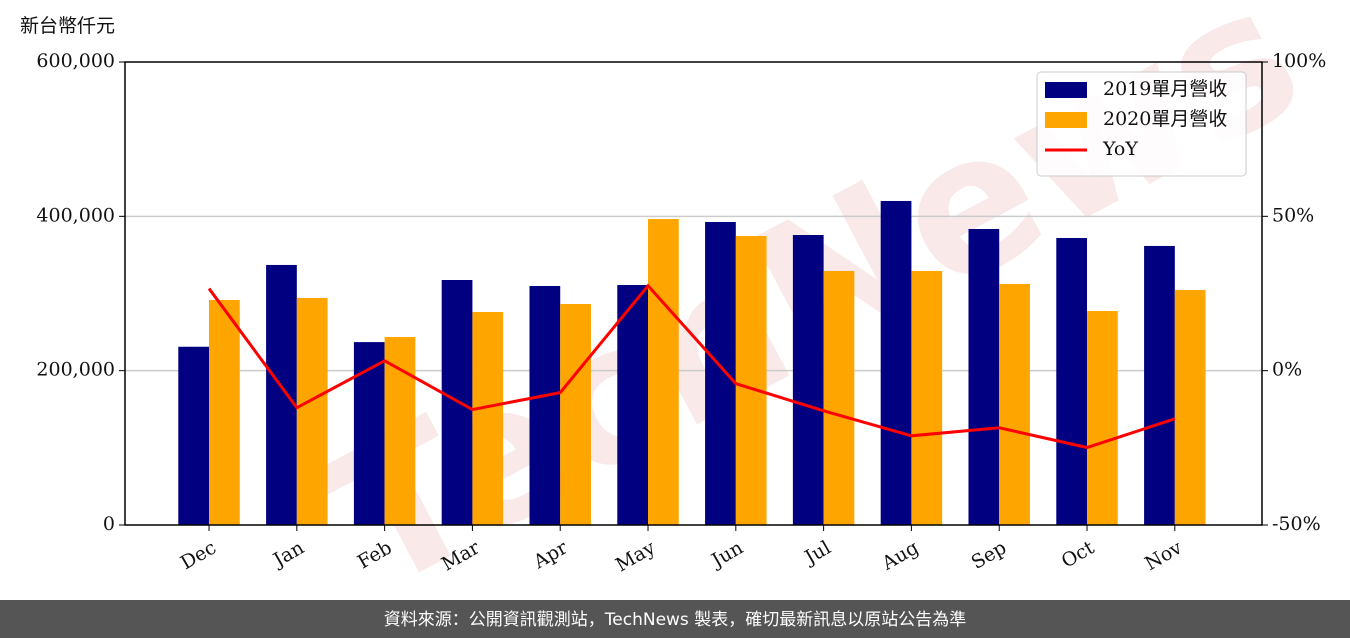 This screenshot has width=1350, height=638. I want to click on legend-label: 2020單月營收, so click(1165, 119).